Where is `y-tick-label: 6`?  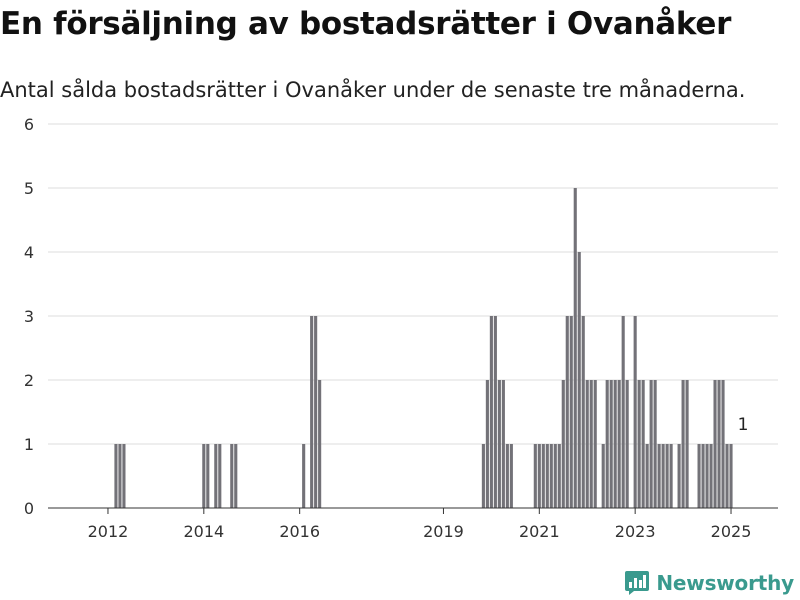
y-tick-label: 6 is located at coordinates (29, 124).